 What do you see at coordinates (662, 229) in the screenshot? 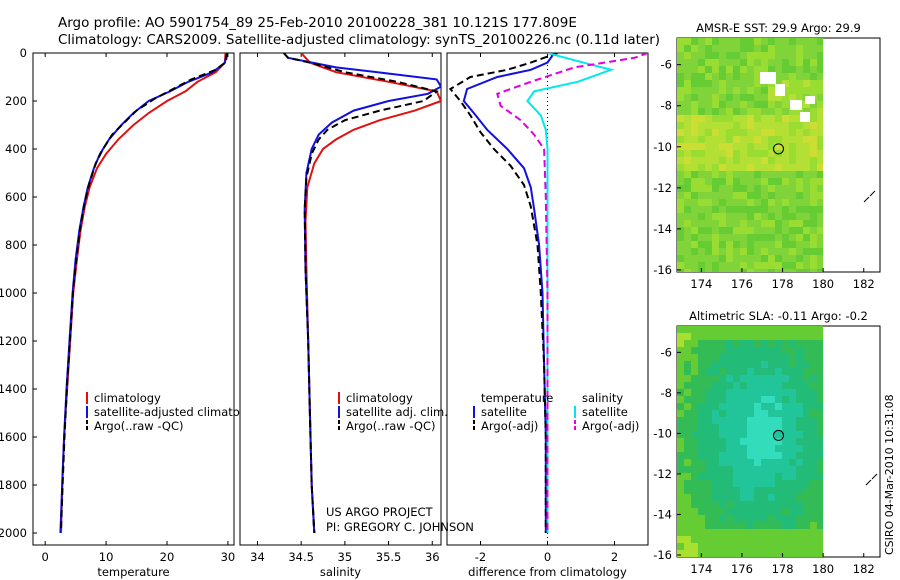
I see `sst-map-ytick-label: -14` at bounding box center [662, 229].